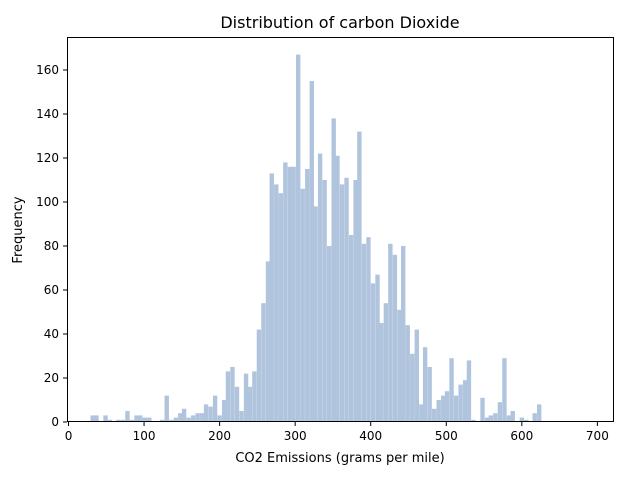 Image resolution: width=640 pixels, height=480 pixels. I want to click on y-tick-label: 80, so click(51, 246).